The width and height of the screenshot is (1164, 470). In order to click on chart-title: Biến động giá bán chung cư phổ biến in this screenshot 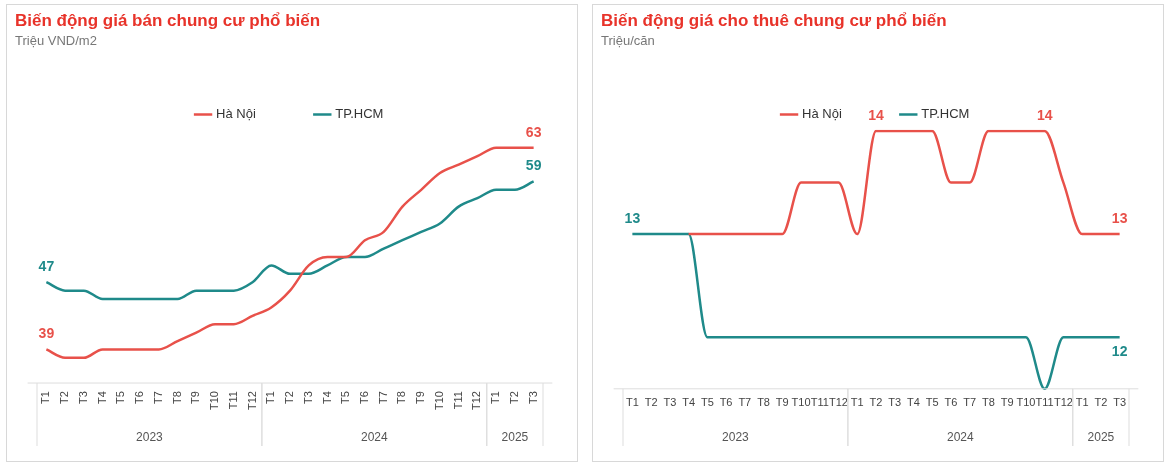, I will do `click(168, 21)`.